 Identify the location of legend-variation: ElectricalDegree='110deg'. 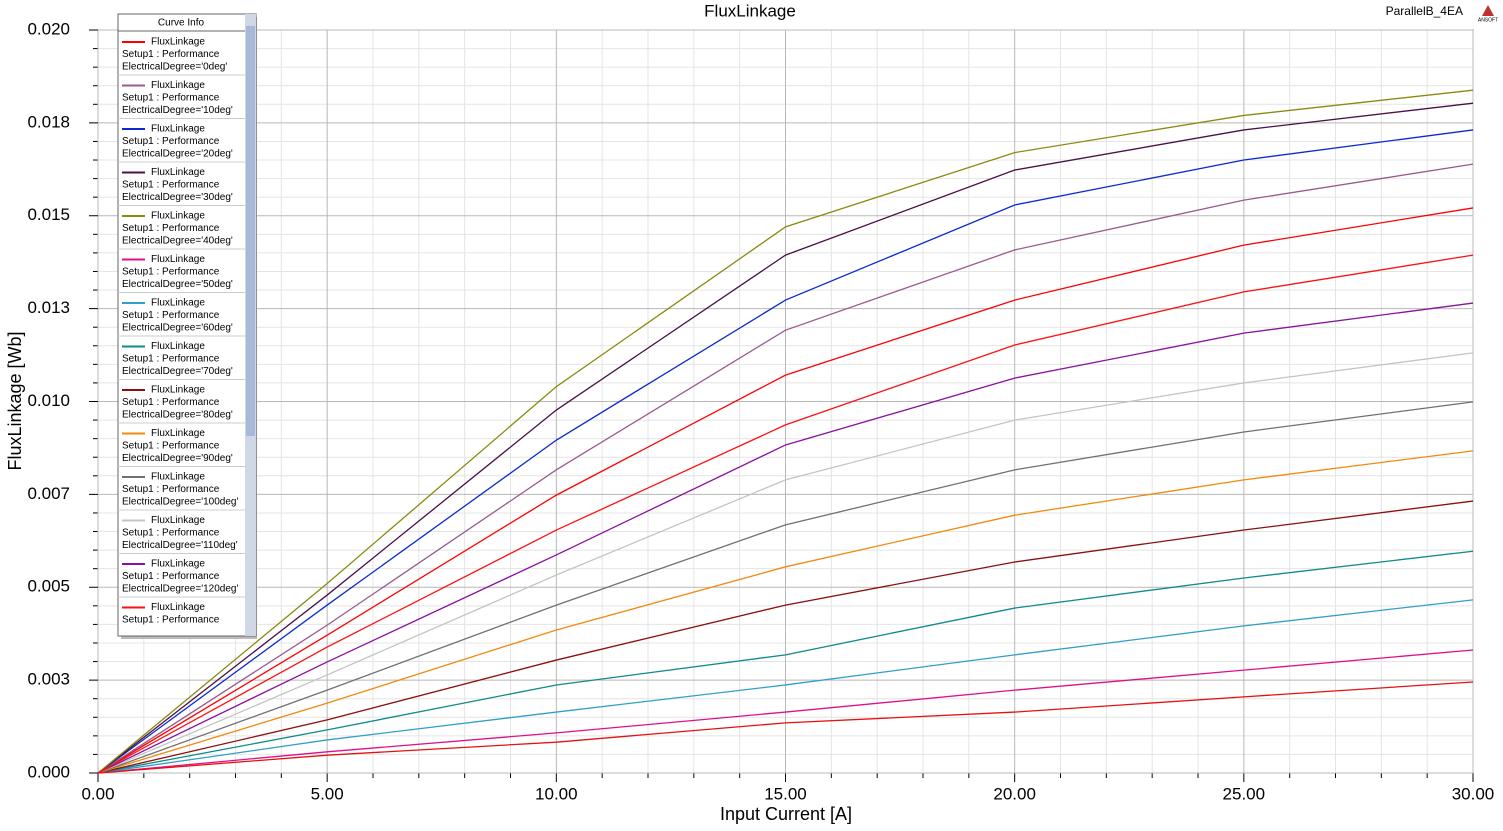
(180, 545).